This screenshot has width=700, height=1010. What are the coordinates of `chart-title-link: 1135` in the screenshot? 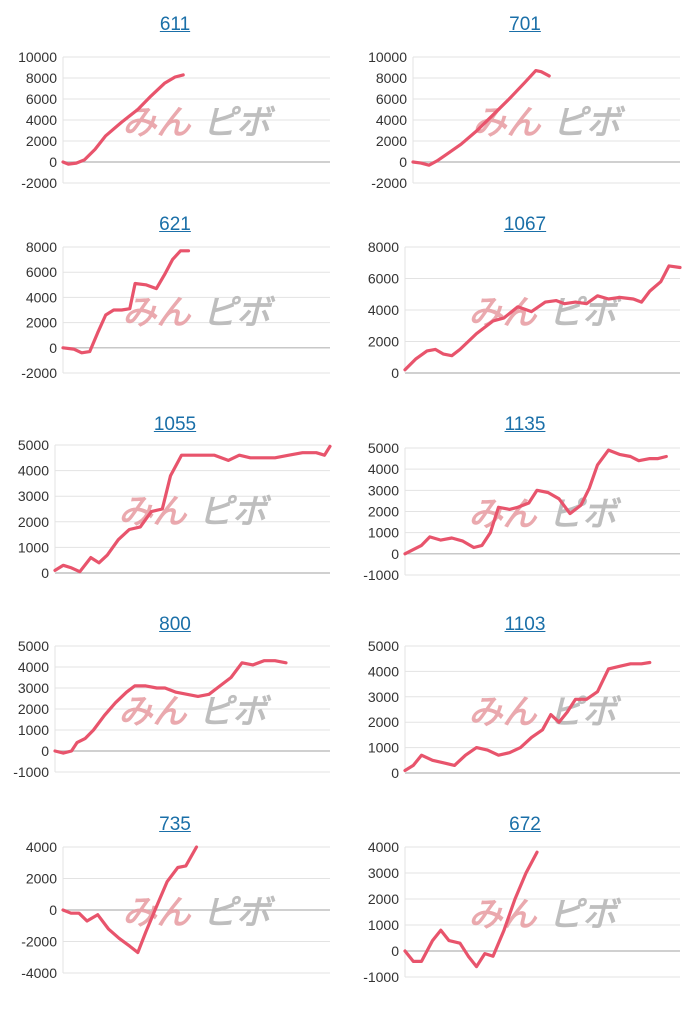 It's located at (525, 424).